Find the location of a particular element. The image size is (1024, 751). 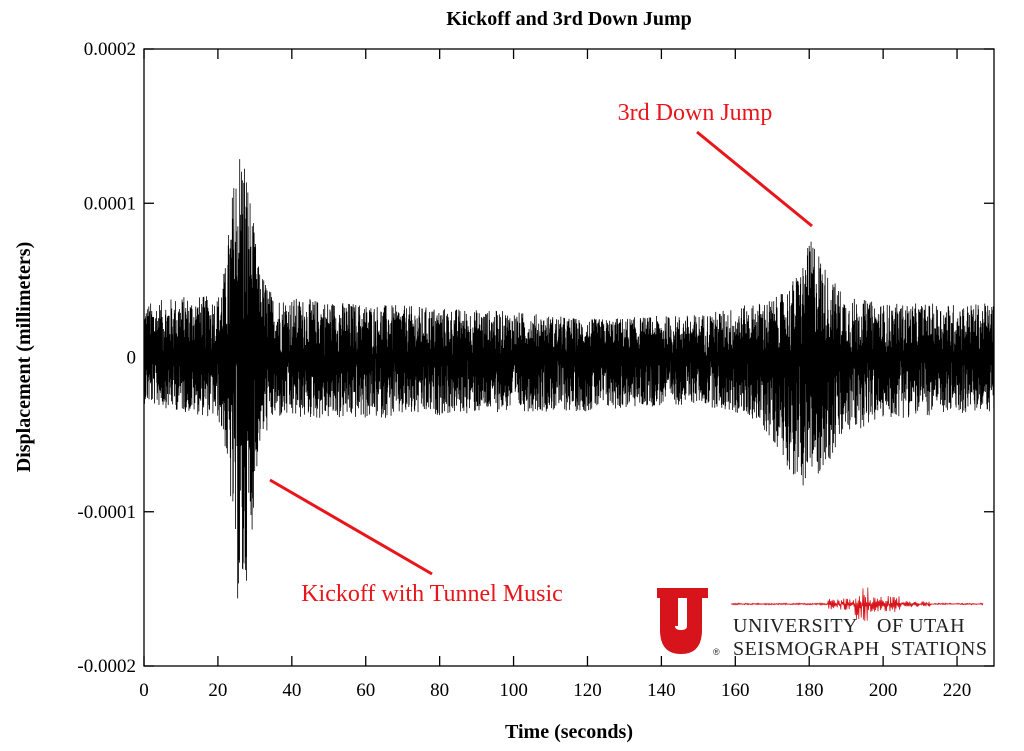

annotation-kickoff: Kickoff with Tunnel Music is located at coordinates (416, 542).